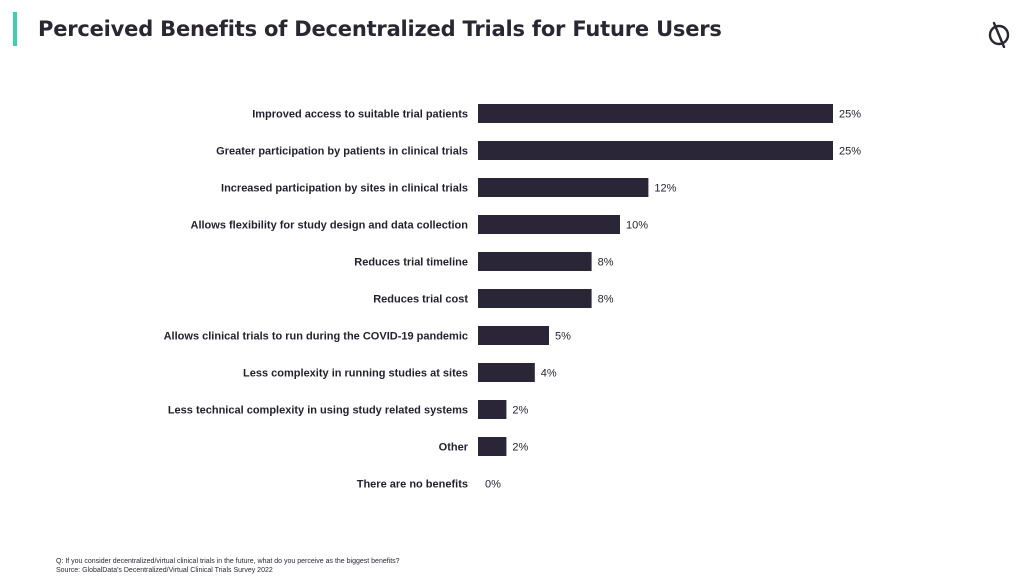 Image resolution: width=1024 pixels, height=578 pixels. What do you see at coordinates (549, 374) in the screenshot?
I see `value-label: 4%` at bounding box center [549, 374].